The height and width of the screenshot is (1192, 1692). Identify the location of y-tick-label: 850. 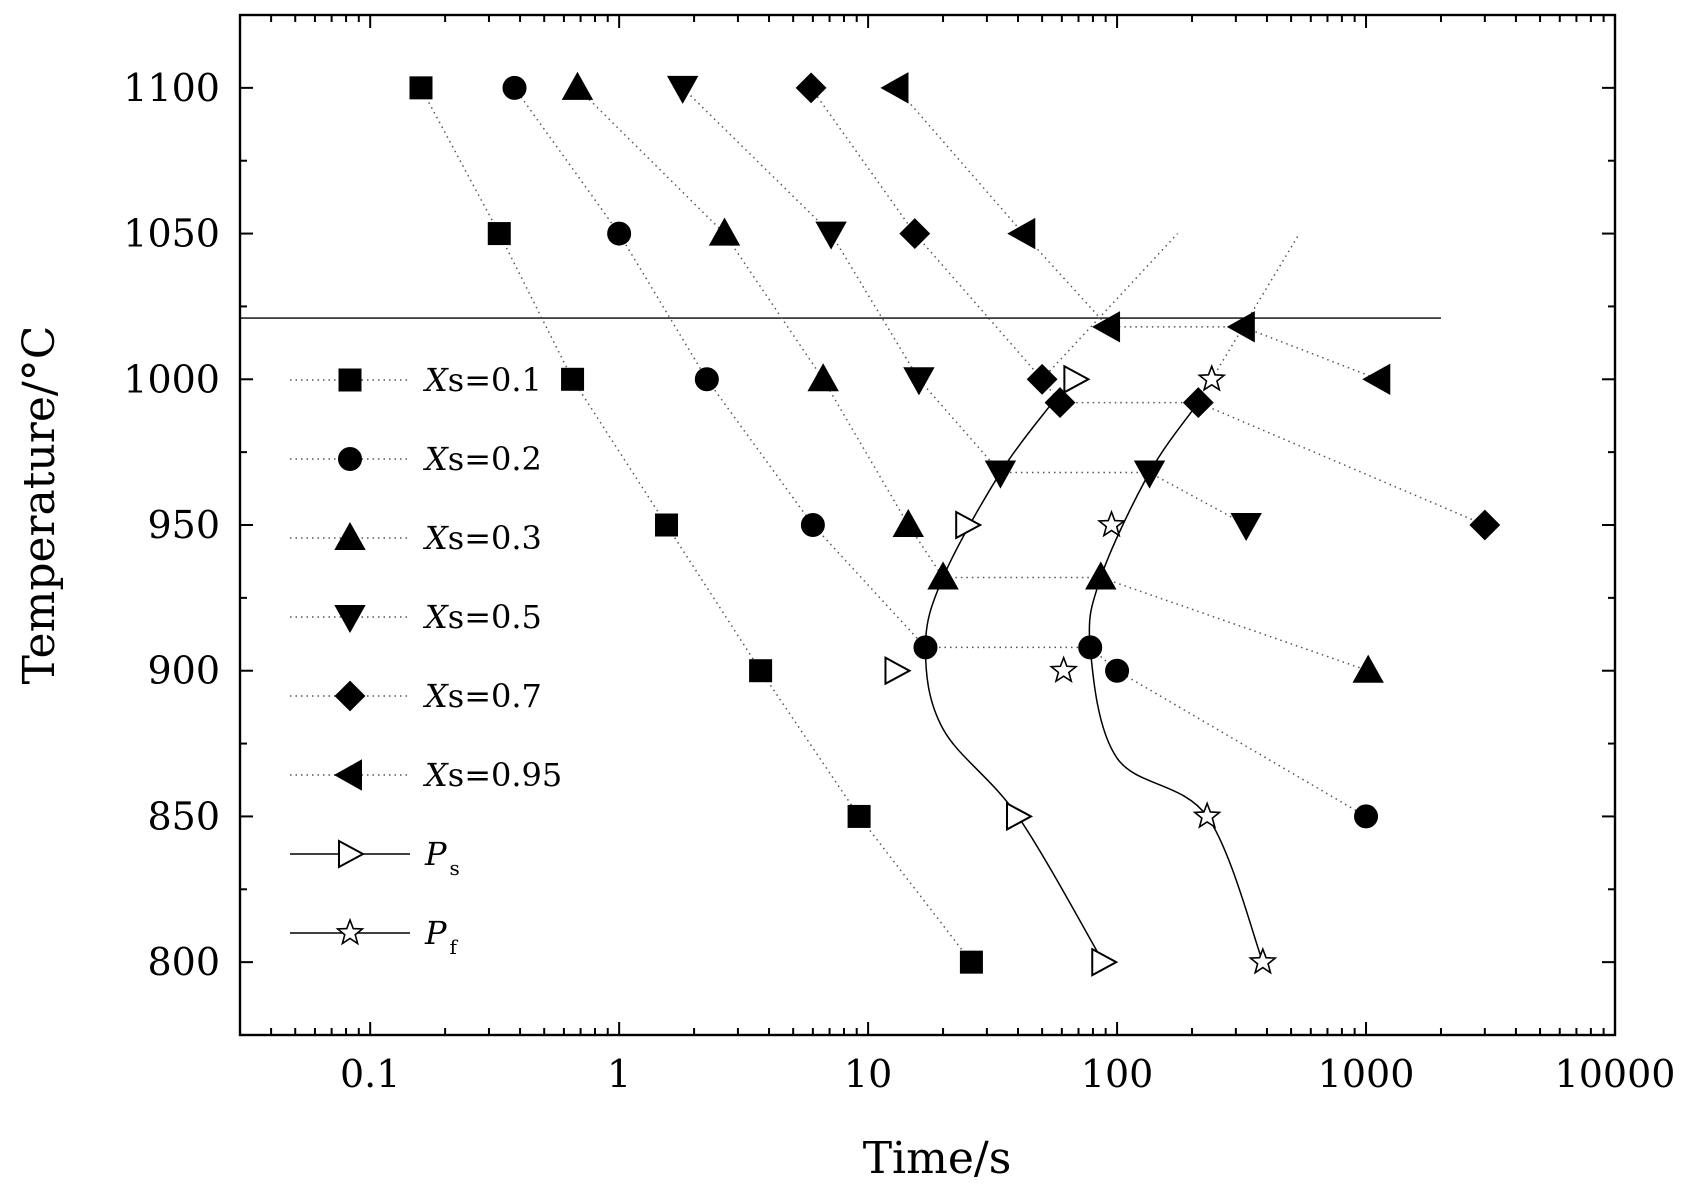
(183, 816).